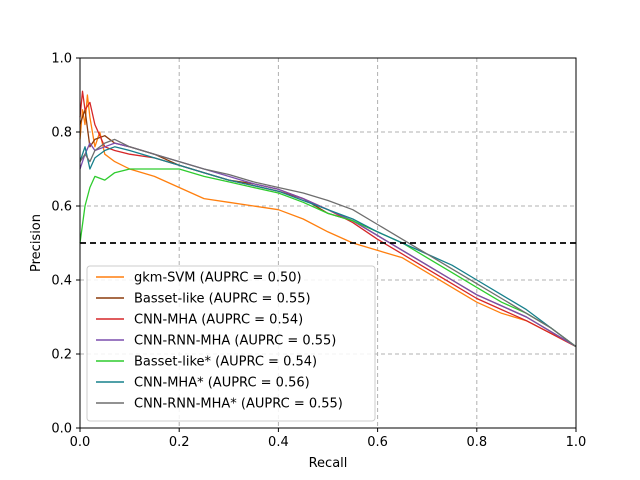  I want to click on y-tick-label: 0.2, so click(61, 355).